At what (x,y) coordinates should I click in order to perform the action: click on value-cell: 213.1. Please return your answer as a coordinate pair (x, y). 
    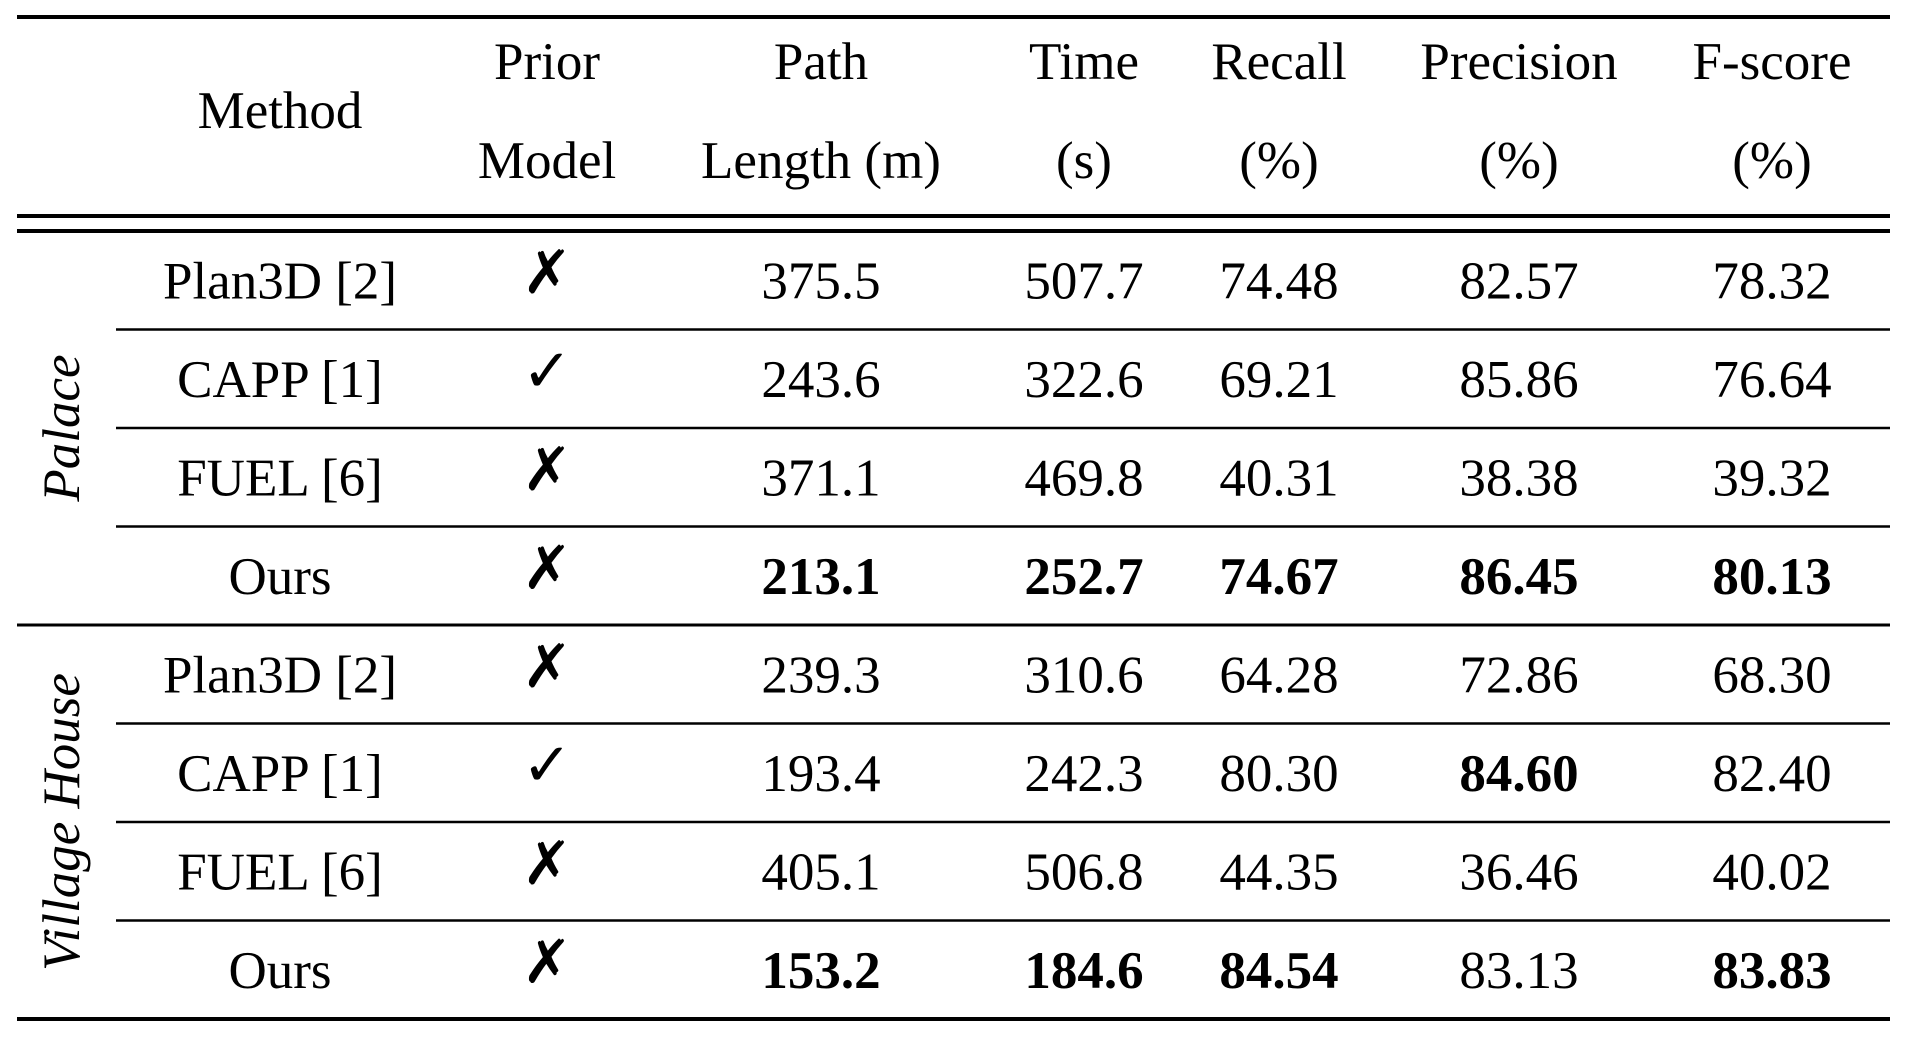
    Looking at the image, I should click on (820, 577).